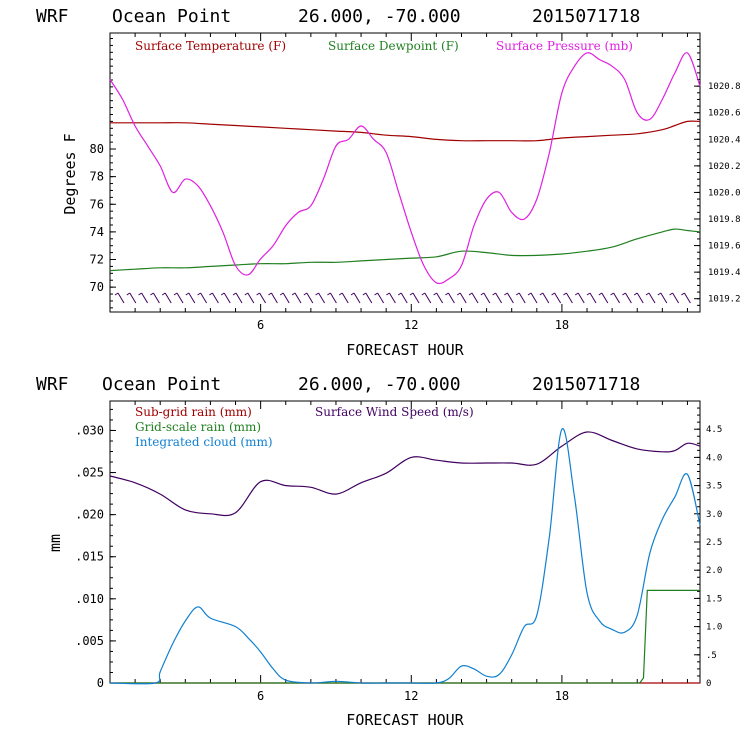 This screenshot has width=740, height=740. What do you see at coordinates (714, 571) in the screenshot?
I see `y2-tick-label: 2.0` at bounding box center [714, 571].